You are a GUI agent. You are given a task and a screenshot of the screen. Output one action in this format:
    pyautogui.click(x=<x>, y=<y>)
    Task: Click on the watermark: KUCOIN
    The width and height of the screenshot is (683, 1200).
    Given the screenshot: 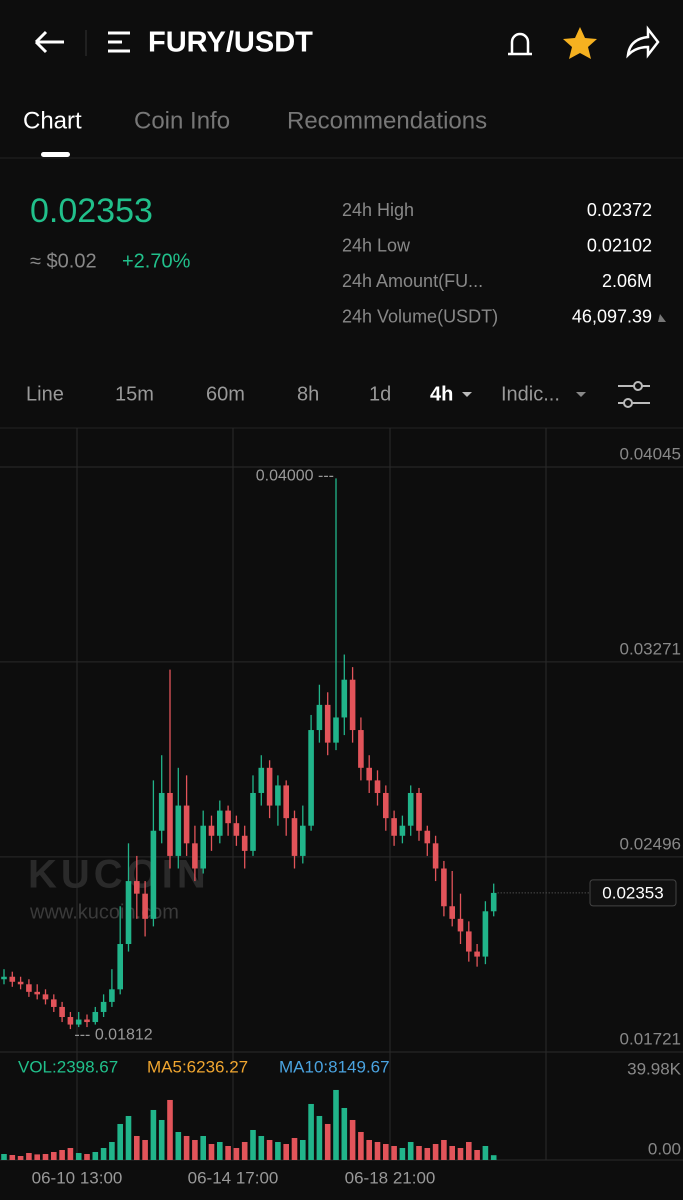 What is the action you would take?
    pyautogui.click(x=119, y=875)
    